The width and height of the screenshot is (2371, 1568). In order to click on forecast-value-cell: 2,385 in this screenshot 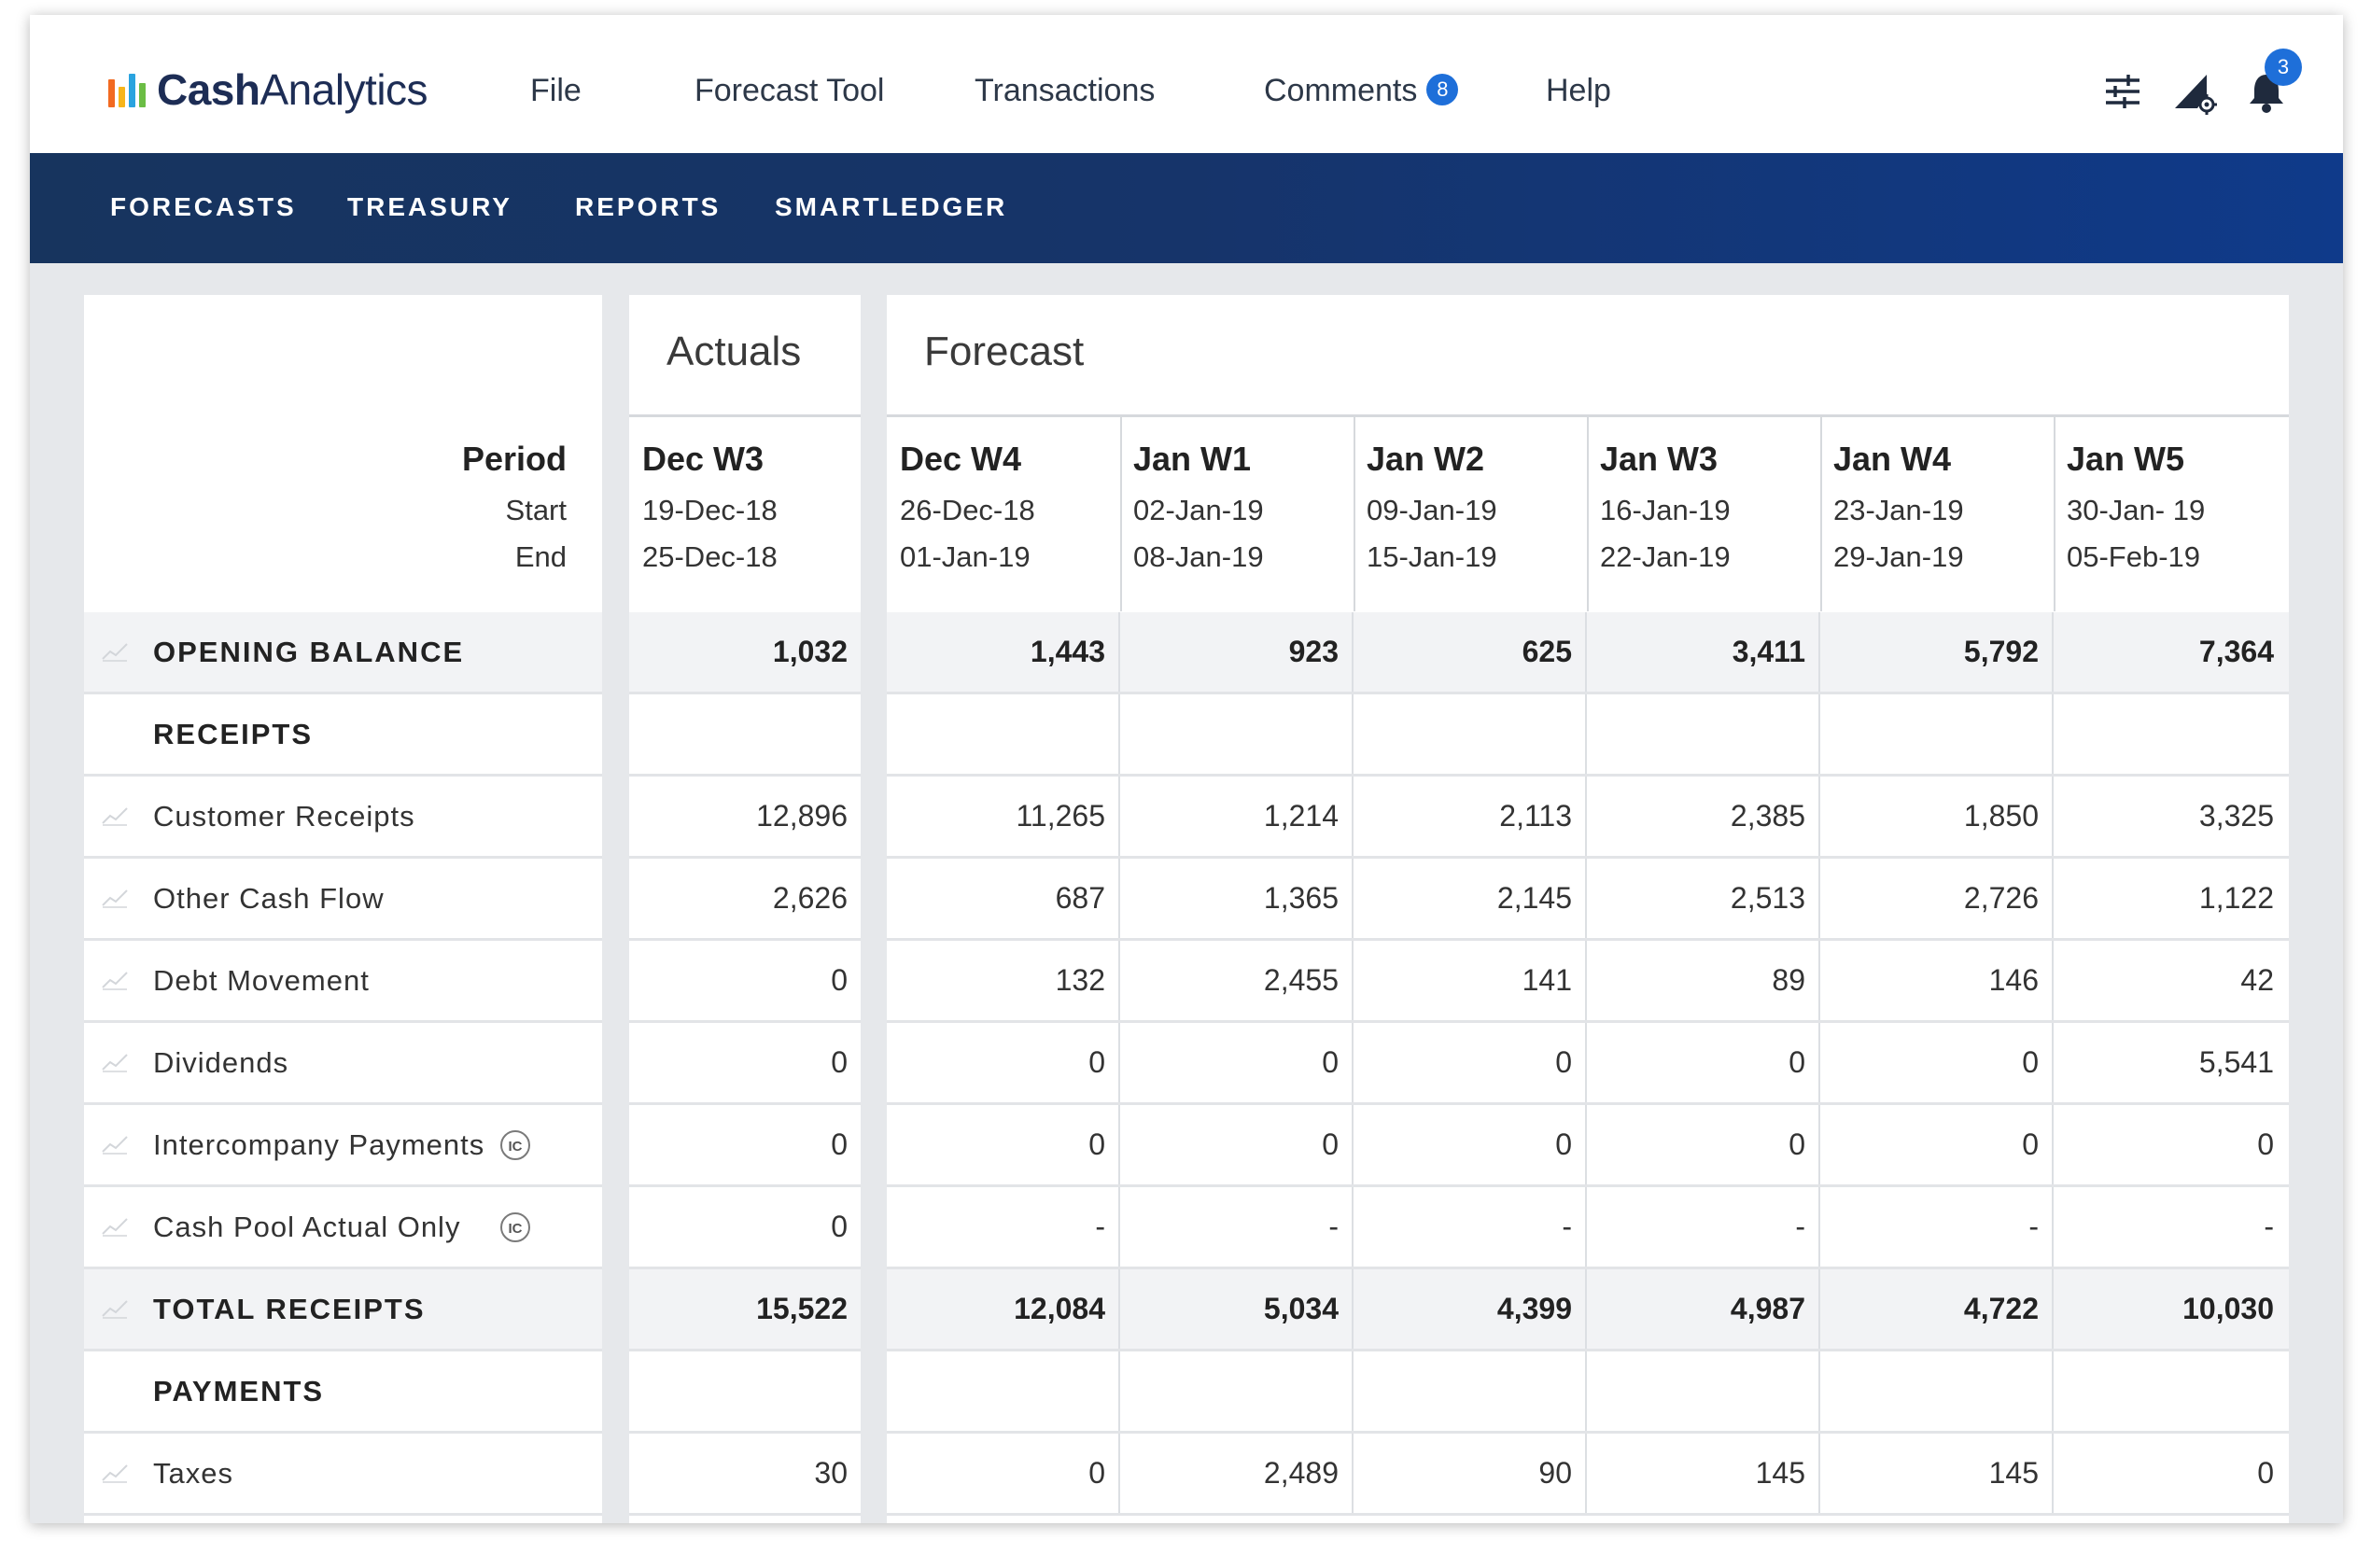, I will do `click(1703, 816)`.